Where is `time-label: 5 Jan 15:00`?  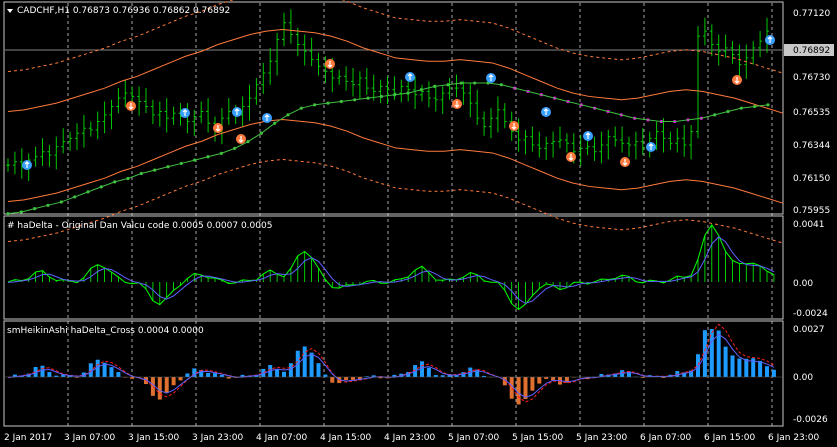 time-label: 5 Jan 15:00 is located at coordinates (538, 438).